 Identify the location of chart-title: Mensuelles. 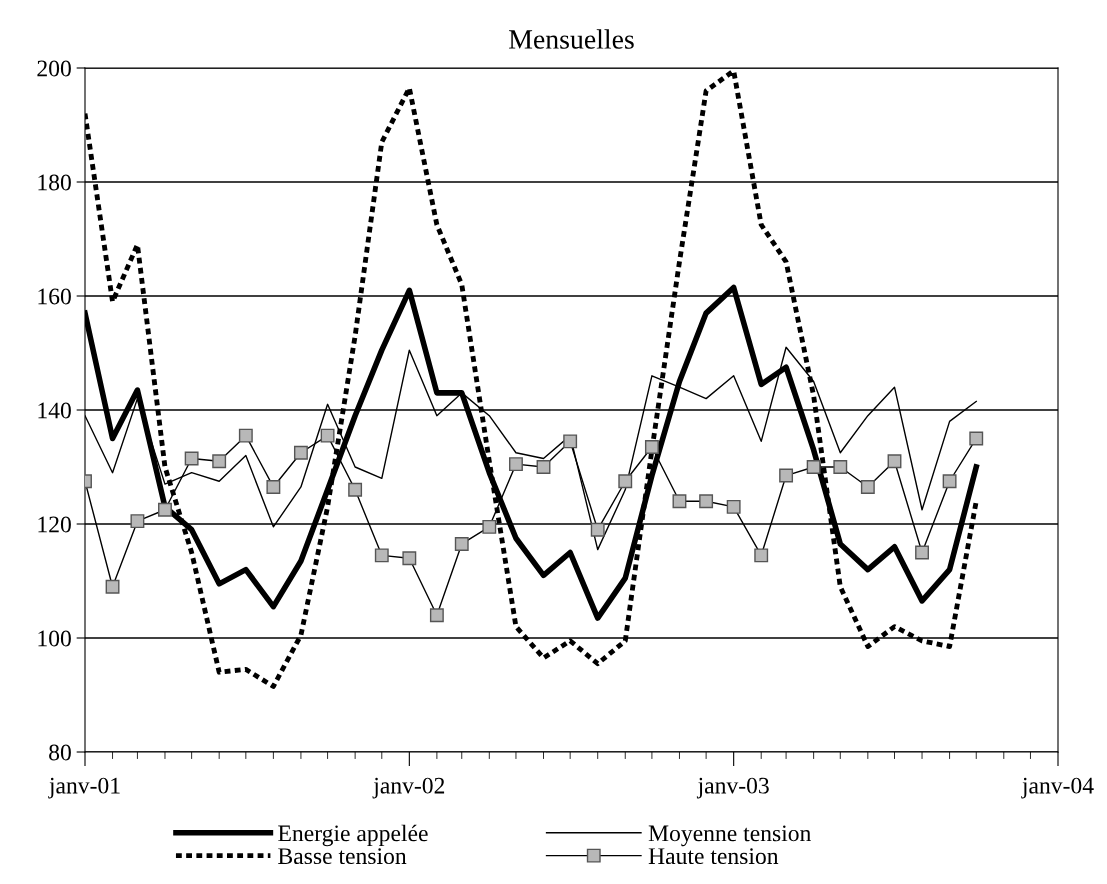
(571, 39).